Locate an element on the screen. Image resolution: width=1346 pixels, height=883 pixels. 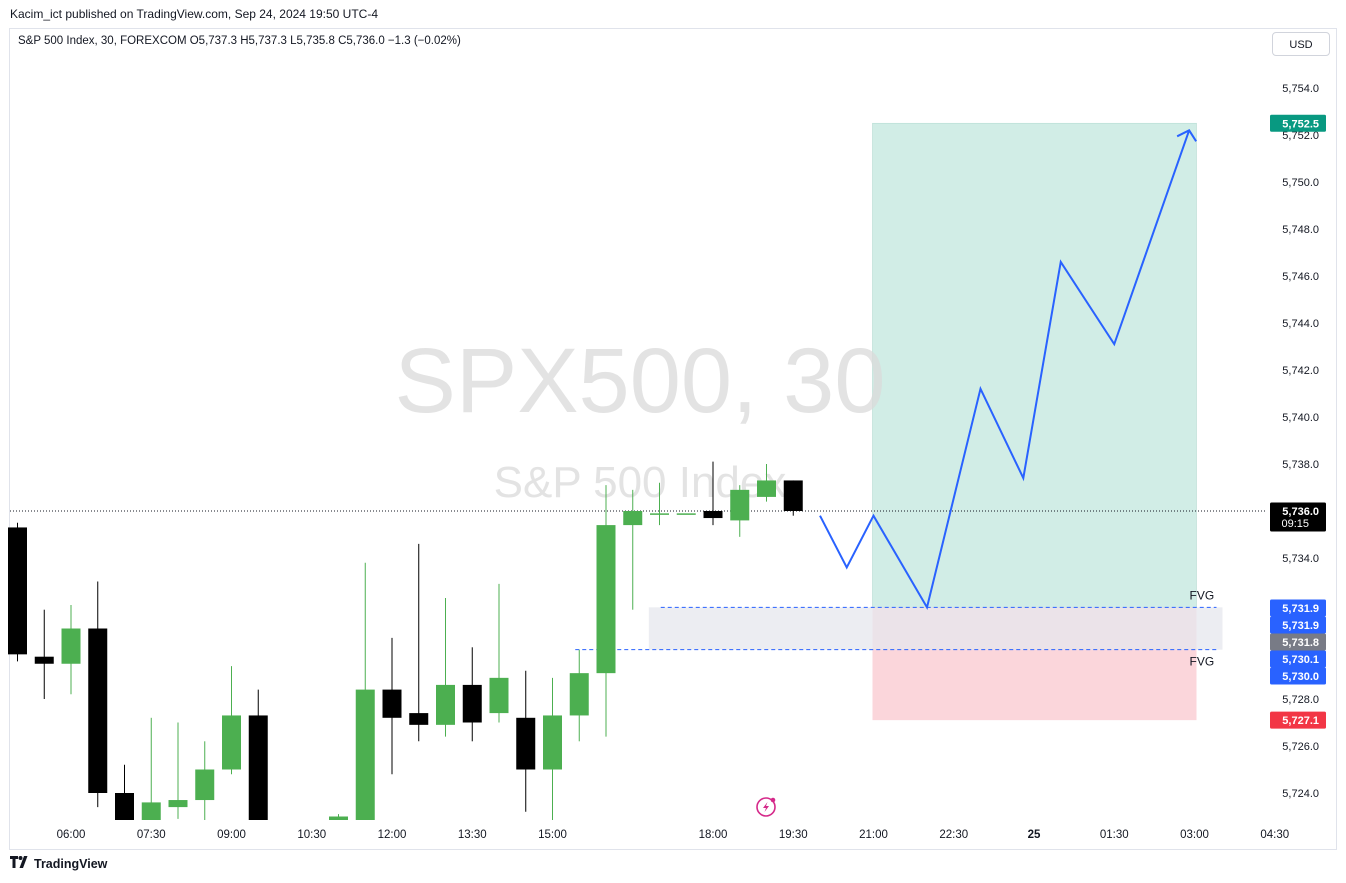
lightning-replay-icon is located at coordinates (766, 807).